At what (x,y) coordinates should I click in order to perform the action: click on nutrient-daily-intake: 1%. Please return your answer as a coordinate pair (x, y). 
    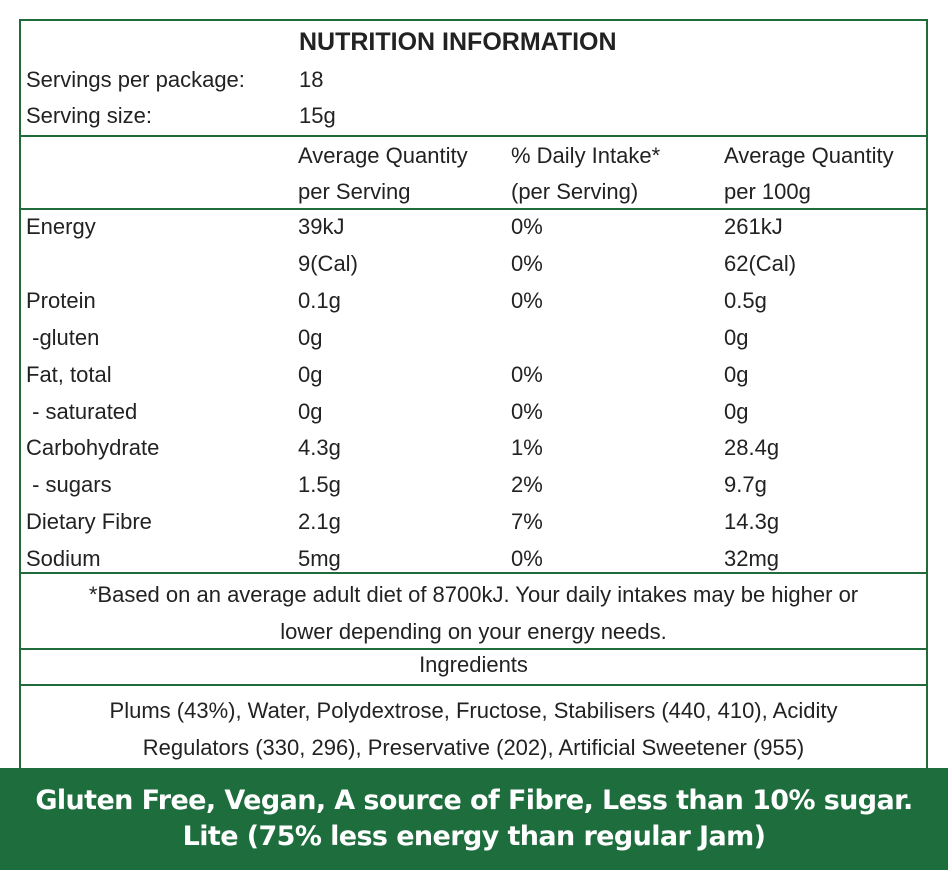
    Looking at the image, I should click on (527, 448).